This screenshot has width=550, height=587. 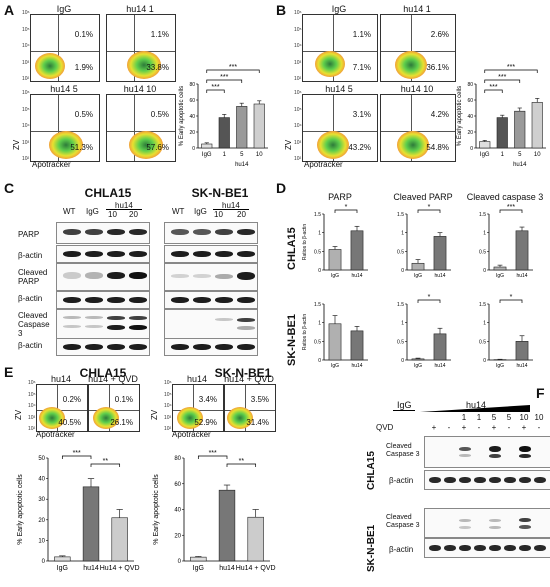 I want to click on axis-tick-label: 10³, so click(x=298, y=62).